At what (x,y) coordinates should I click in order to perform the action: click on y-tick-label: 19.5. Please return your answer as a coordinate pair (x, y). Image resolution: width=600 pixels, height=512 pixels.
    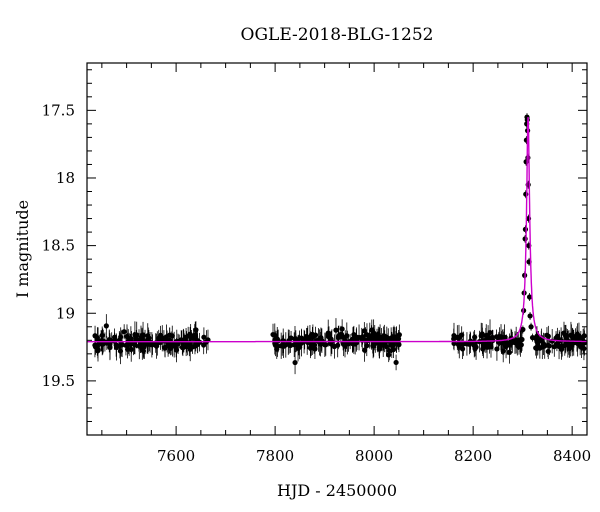
    Looking at the image, I should click on (58, 381).